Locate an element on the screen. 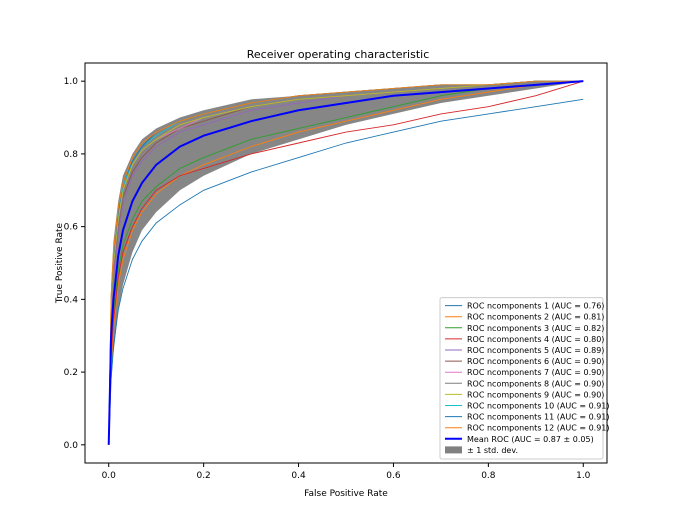 The image size is (675, 522). legend-entry: Mean ROC (AUC = 0.87 ± 0.05) is located at coordinates (530, 439).